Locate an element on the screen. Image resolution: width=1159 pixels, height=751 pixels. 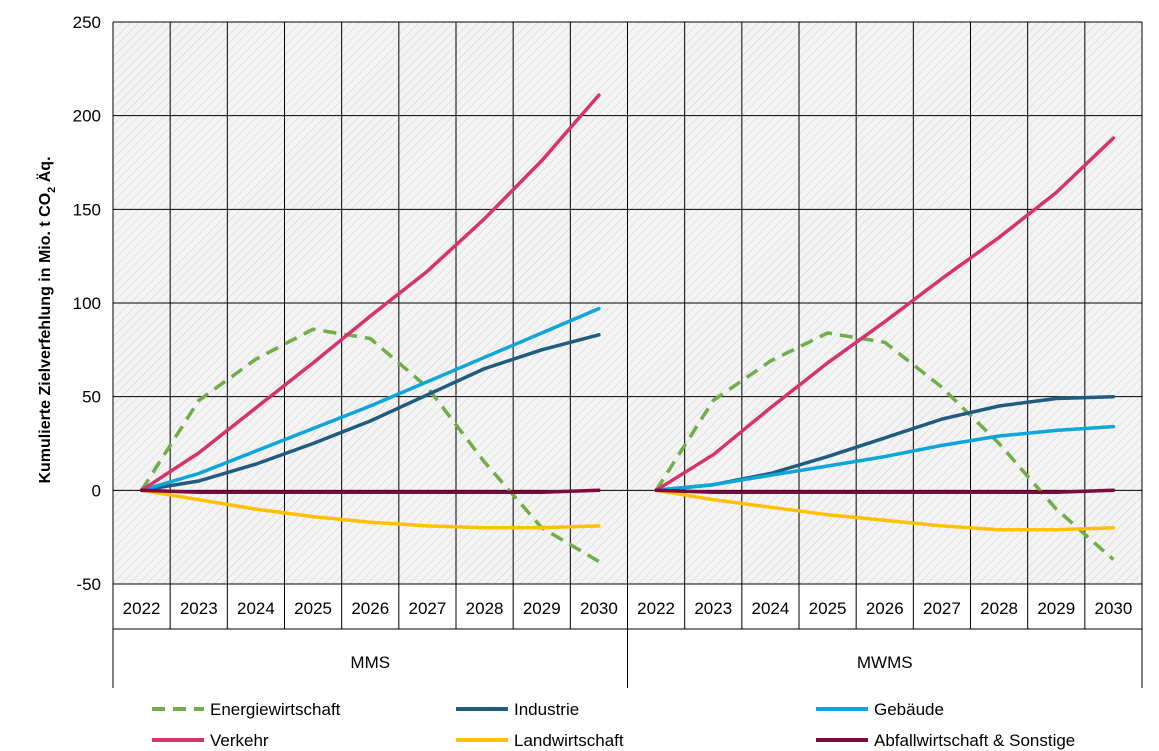
x-group-label: MMS is located at coordinates (370, 662).